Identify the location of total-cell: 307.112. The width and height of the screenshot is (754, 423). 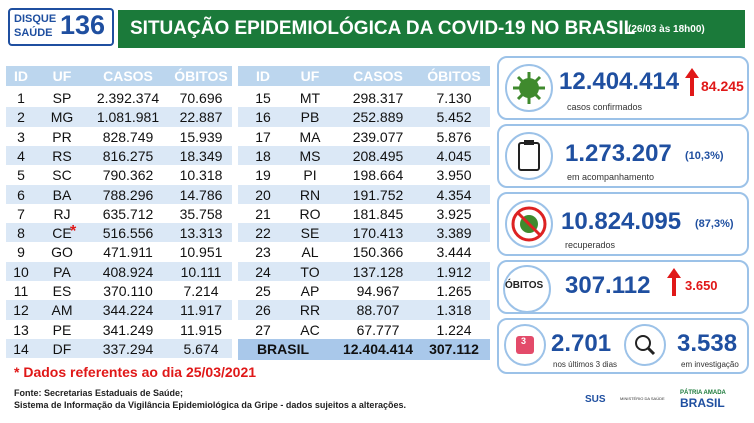
(454, 348).